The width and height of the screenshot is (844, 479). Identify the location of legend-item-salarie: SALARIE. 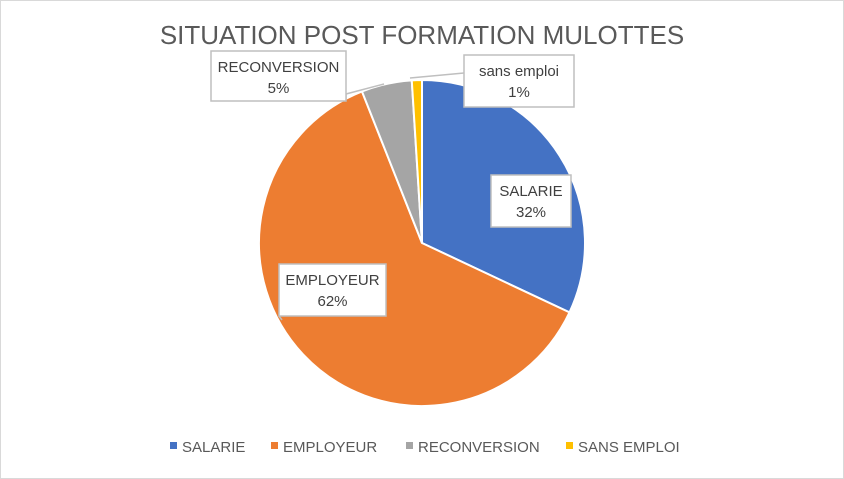
(207, 447).